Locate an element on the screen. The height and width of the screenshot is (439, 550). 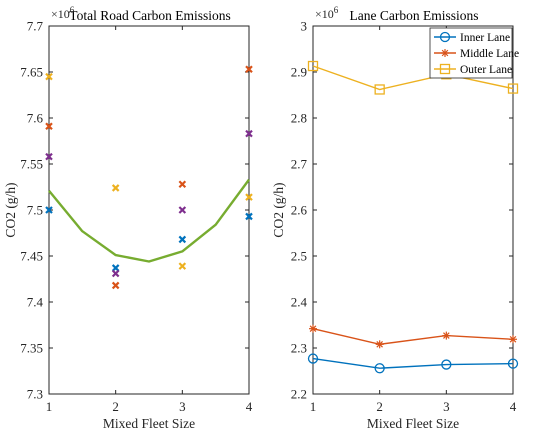
right-x-tick-label: 2 is located at coordinates (379, 406).